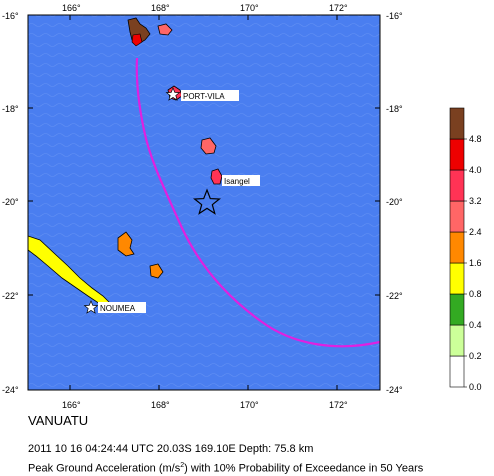 The height and width of the screenshot is (476, 494). I want to click on legend-label: 0.4, so click(475, 325).